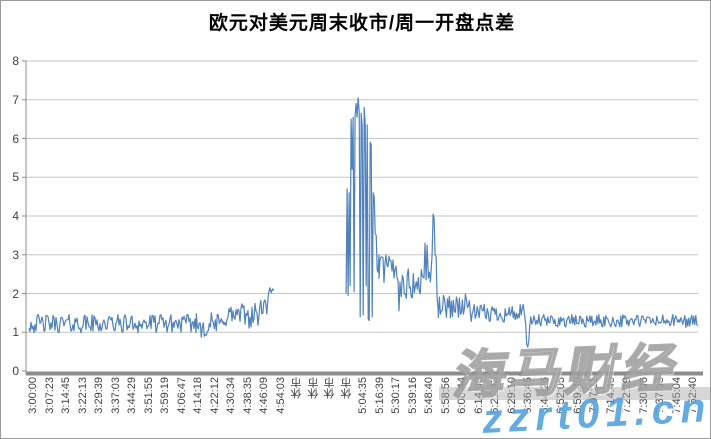 The image size is (711, 439). Describe the element at coordinates (198, 395) in the screenshot. I see `x-axis-tick-label: 4:14:18` at that location.